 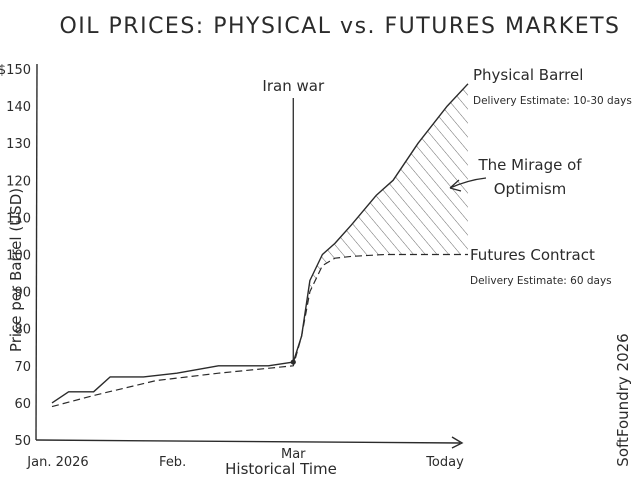 What do you see at coordinates (18, 144) in the screenshot?
I see `y-tick-label: 130` at bounding box center [18, 144].